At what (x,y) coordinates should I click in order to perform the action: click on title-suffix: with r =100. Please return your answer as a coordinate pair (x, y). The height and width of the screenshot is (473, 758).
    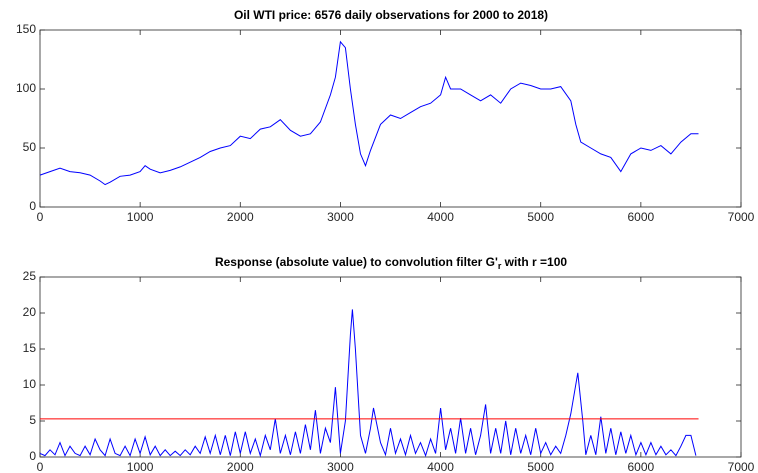
    Looking at the image, I should click on (534, 262).